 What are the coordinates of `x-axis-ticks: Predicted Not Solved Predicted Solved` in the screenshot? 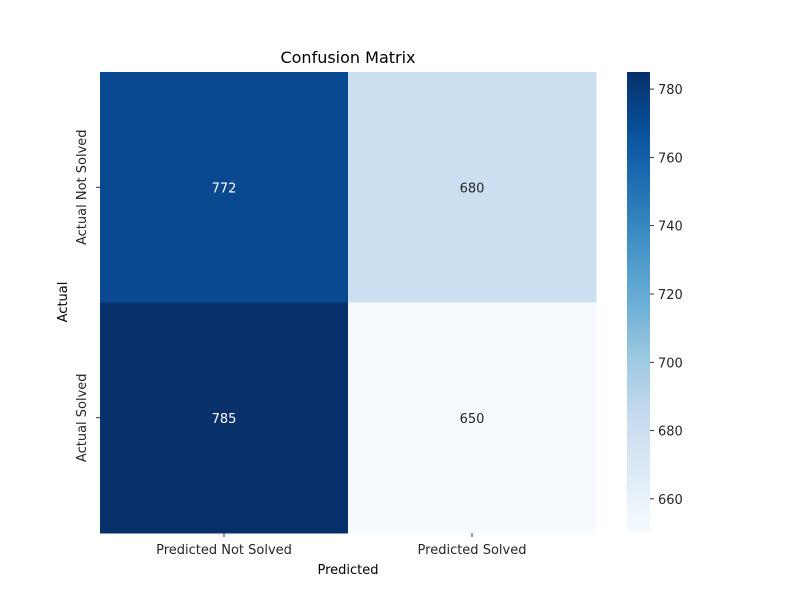 It's located at (341, 545).